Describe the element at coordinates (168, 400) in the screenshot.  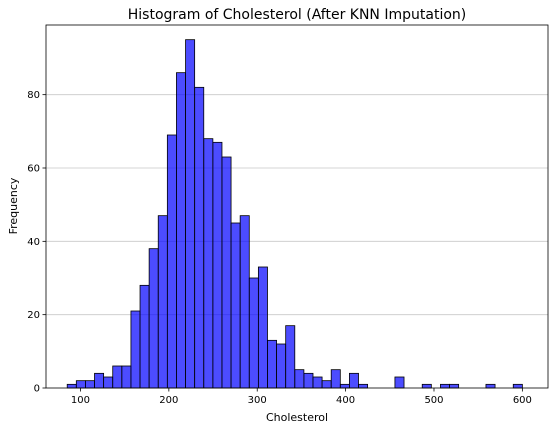
I see `x-tick-label: 200` at that location.